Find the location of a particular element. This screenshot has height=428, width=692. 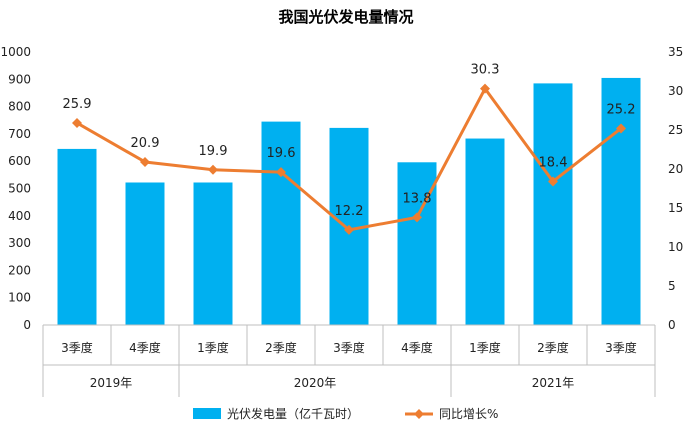

y-left-tick-label: 1000 is located at coordinates (15, 52).